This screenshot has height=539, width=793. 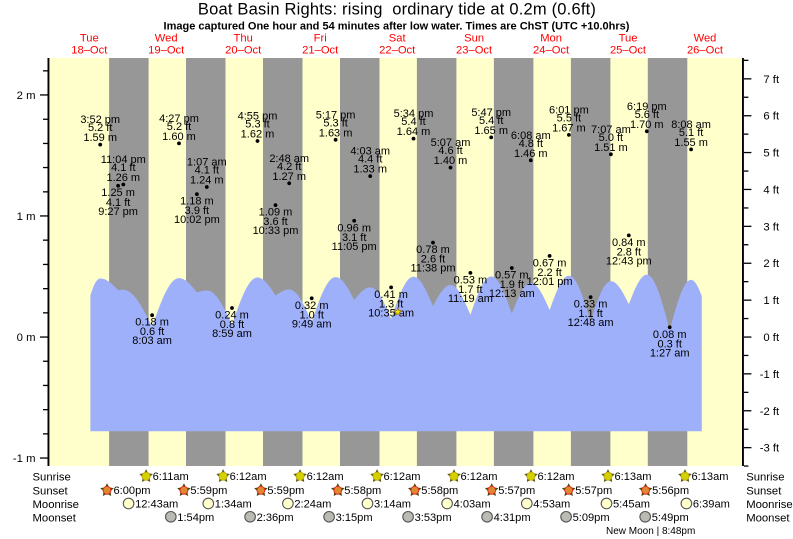 I want to click on svg-text: 2 ft, so click(x=771, y=264).